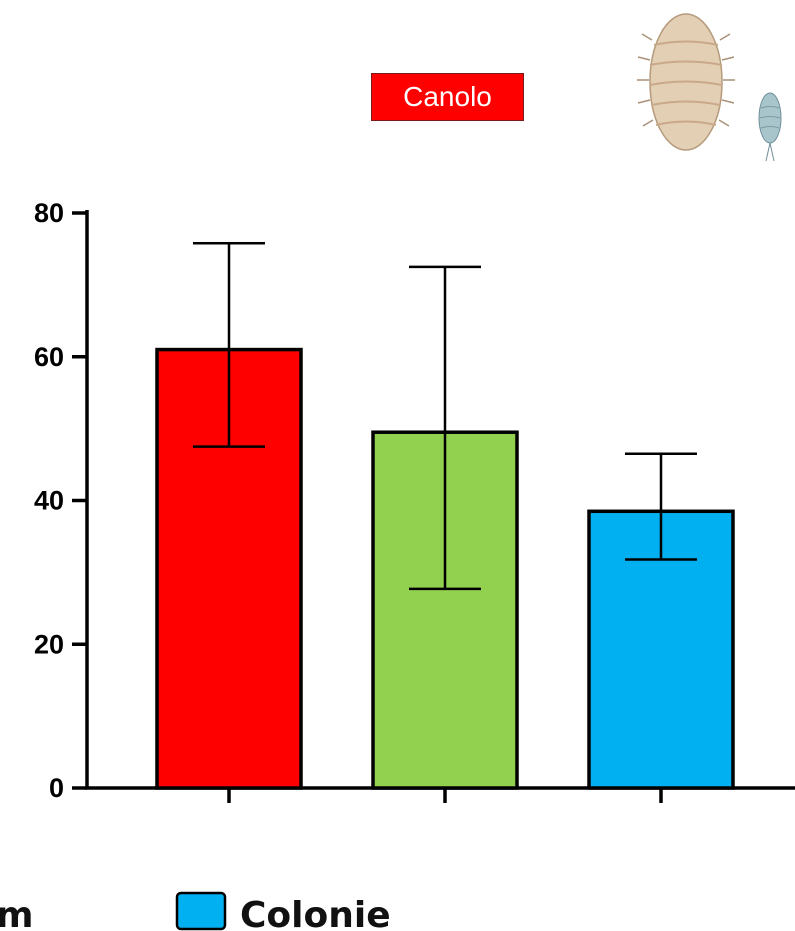 This screenshot has height=931, width=795. Describe the element at coordinates (770, 127) in the screenshot. I see `mealybug-small-icon` at that location.